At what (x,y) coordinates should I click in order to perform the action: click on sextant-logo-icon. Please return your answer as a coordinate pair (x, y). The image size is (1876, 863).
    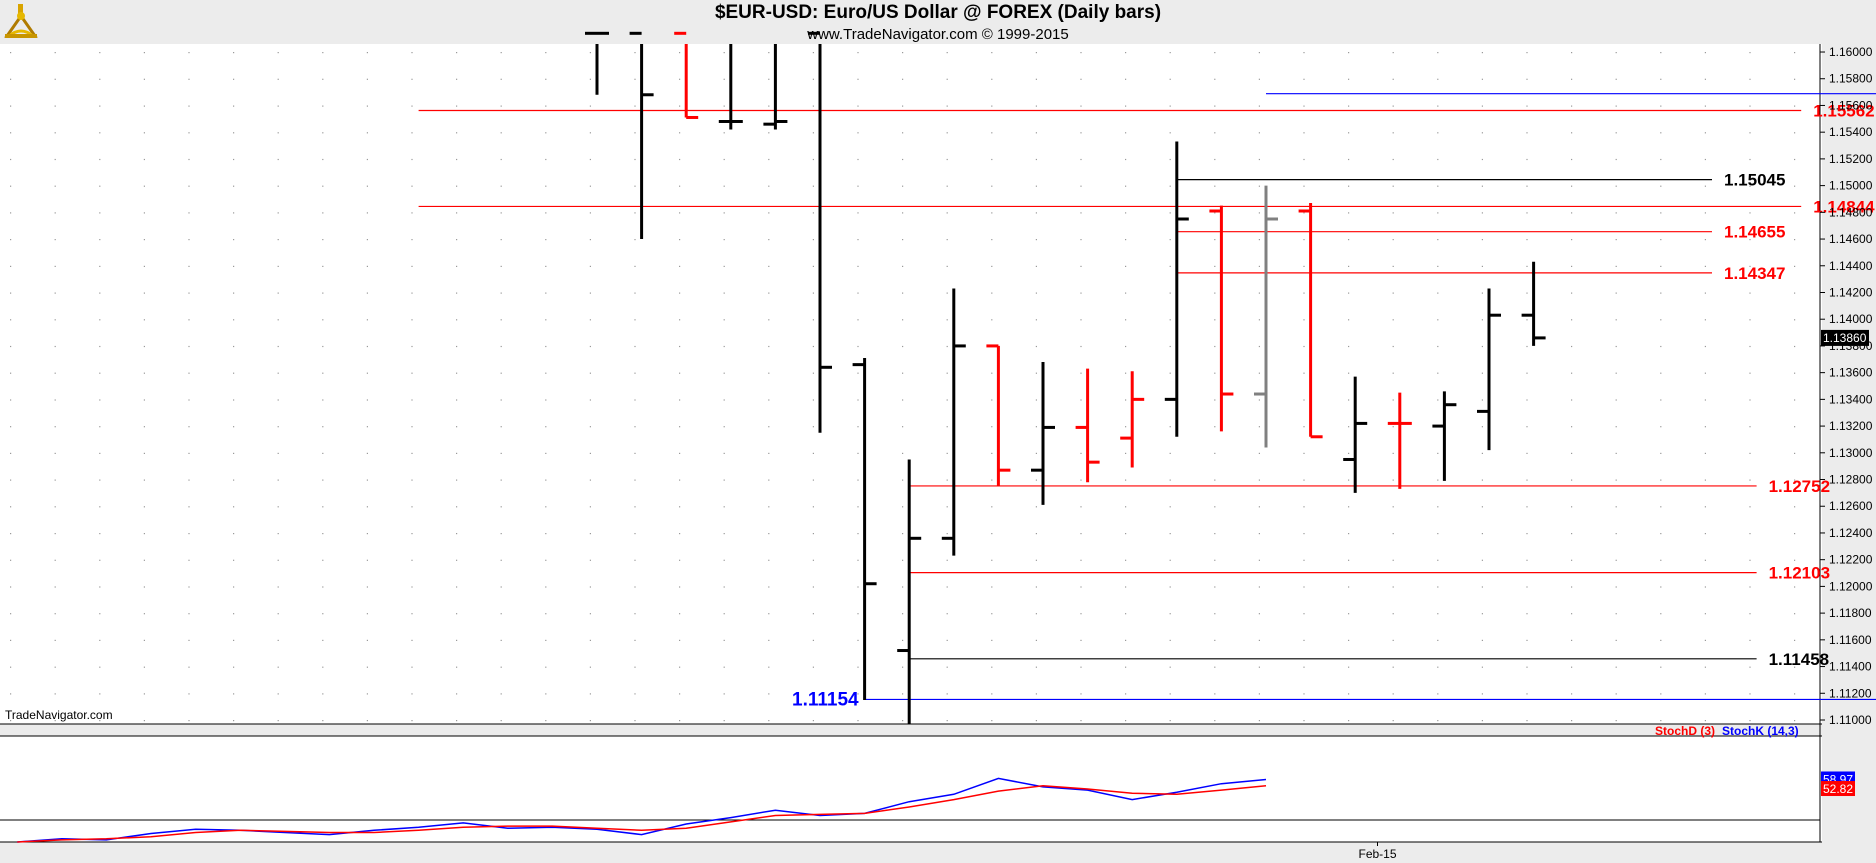
    Looking at the image, I should click on (21, 23).